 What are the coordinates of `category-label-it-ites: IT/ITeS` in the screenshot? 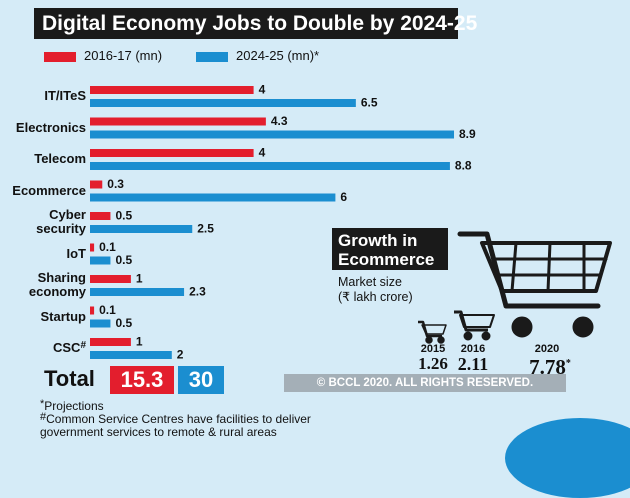 It's located at (65, 96).